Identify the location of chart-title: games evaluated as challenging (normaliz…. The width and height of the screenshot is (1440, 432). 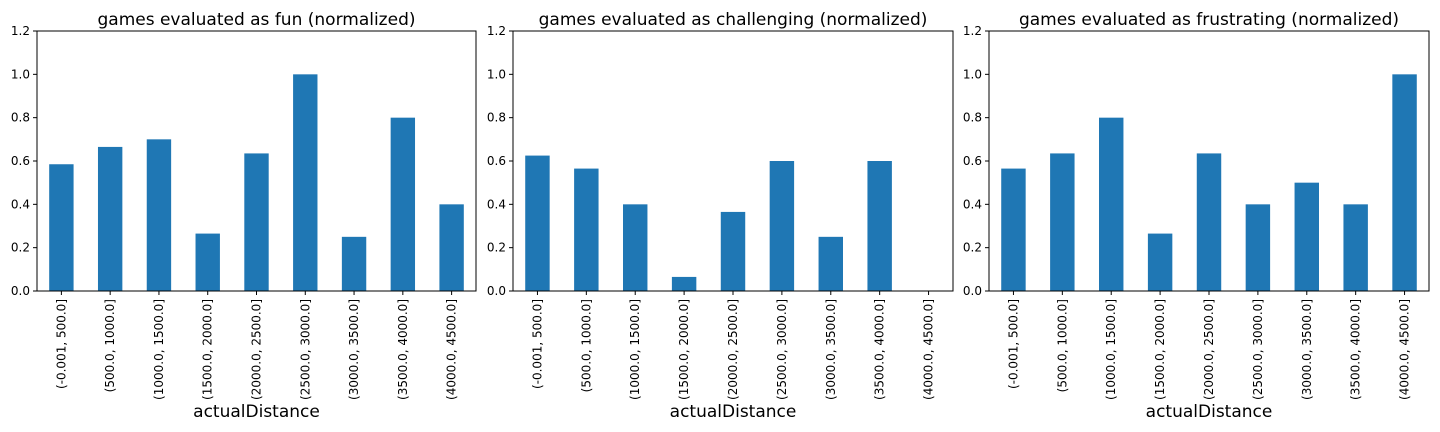
(733, 20).